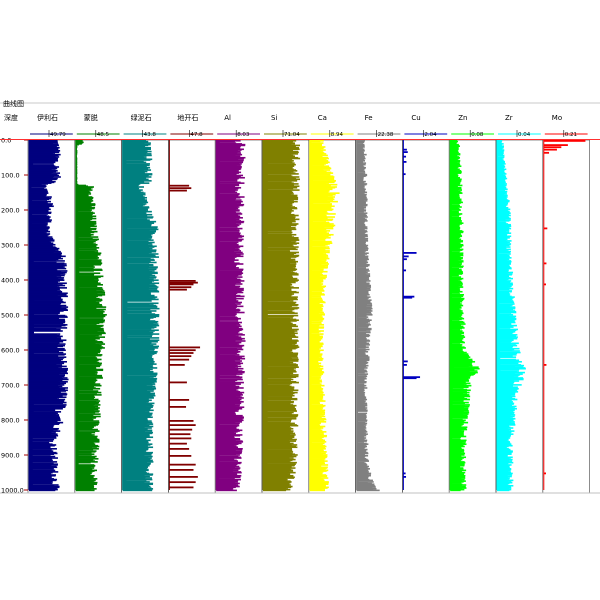 The image size is (600, 600). I want to click on track-max-label: 43.8, so click(150, 135).